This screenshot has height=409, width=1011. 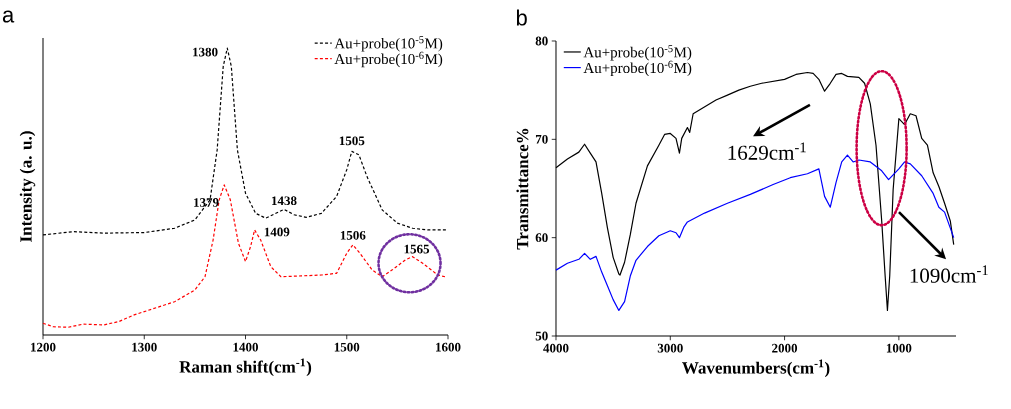 I want to click on x-tick-label: 4000, so click(x=556, y=348).